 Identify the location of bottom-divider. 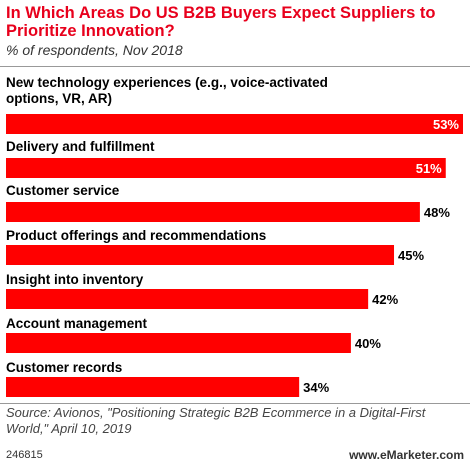
(235, 403).